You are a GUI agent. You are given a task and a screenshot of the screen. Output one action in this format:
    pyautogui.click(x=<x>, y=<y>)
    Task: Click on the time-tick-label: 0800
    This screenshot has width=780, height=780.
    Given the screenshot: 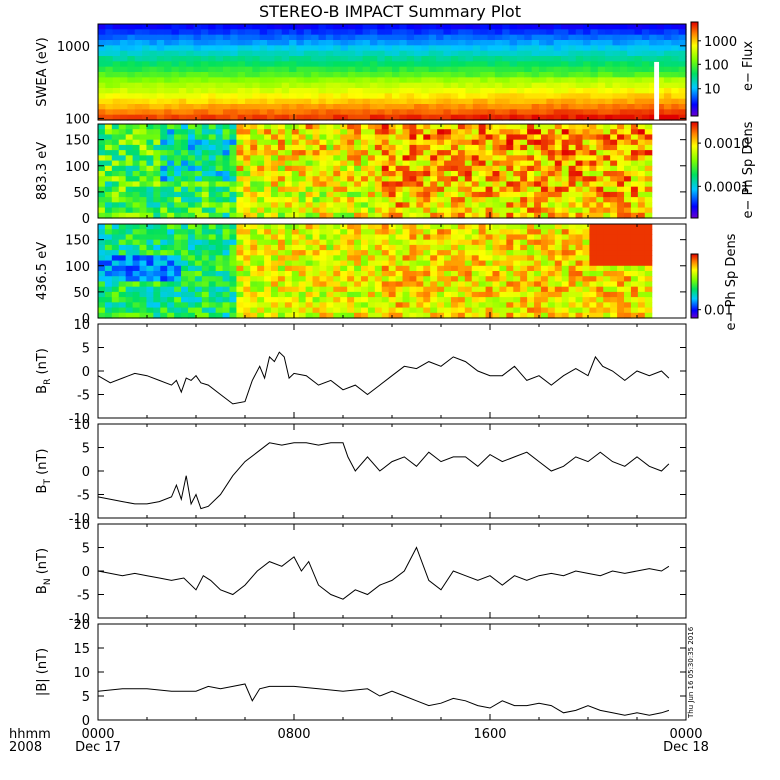 What is the action you would take?
    pyautogui.click(x=293, y=734)
    